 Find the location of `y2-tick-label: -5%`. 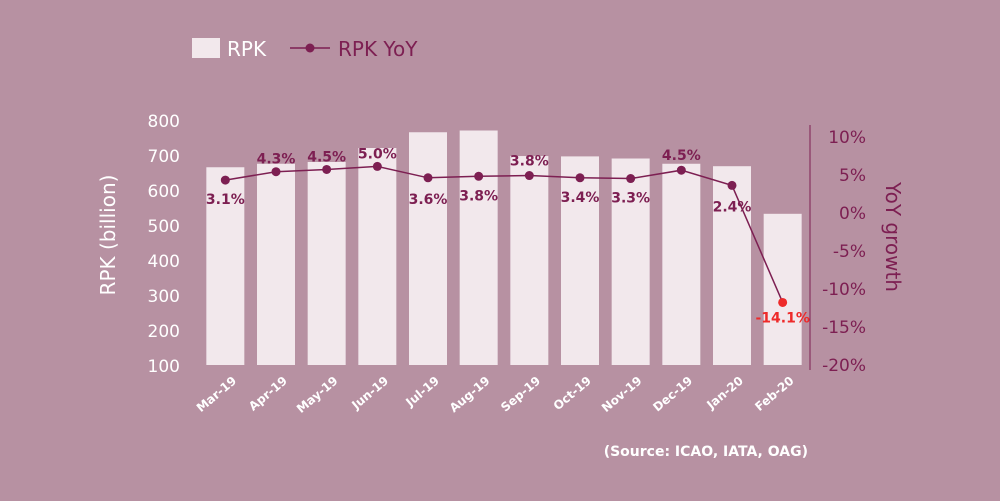

y2-tick-label: -5% is located at coordinates (849, 252).